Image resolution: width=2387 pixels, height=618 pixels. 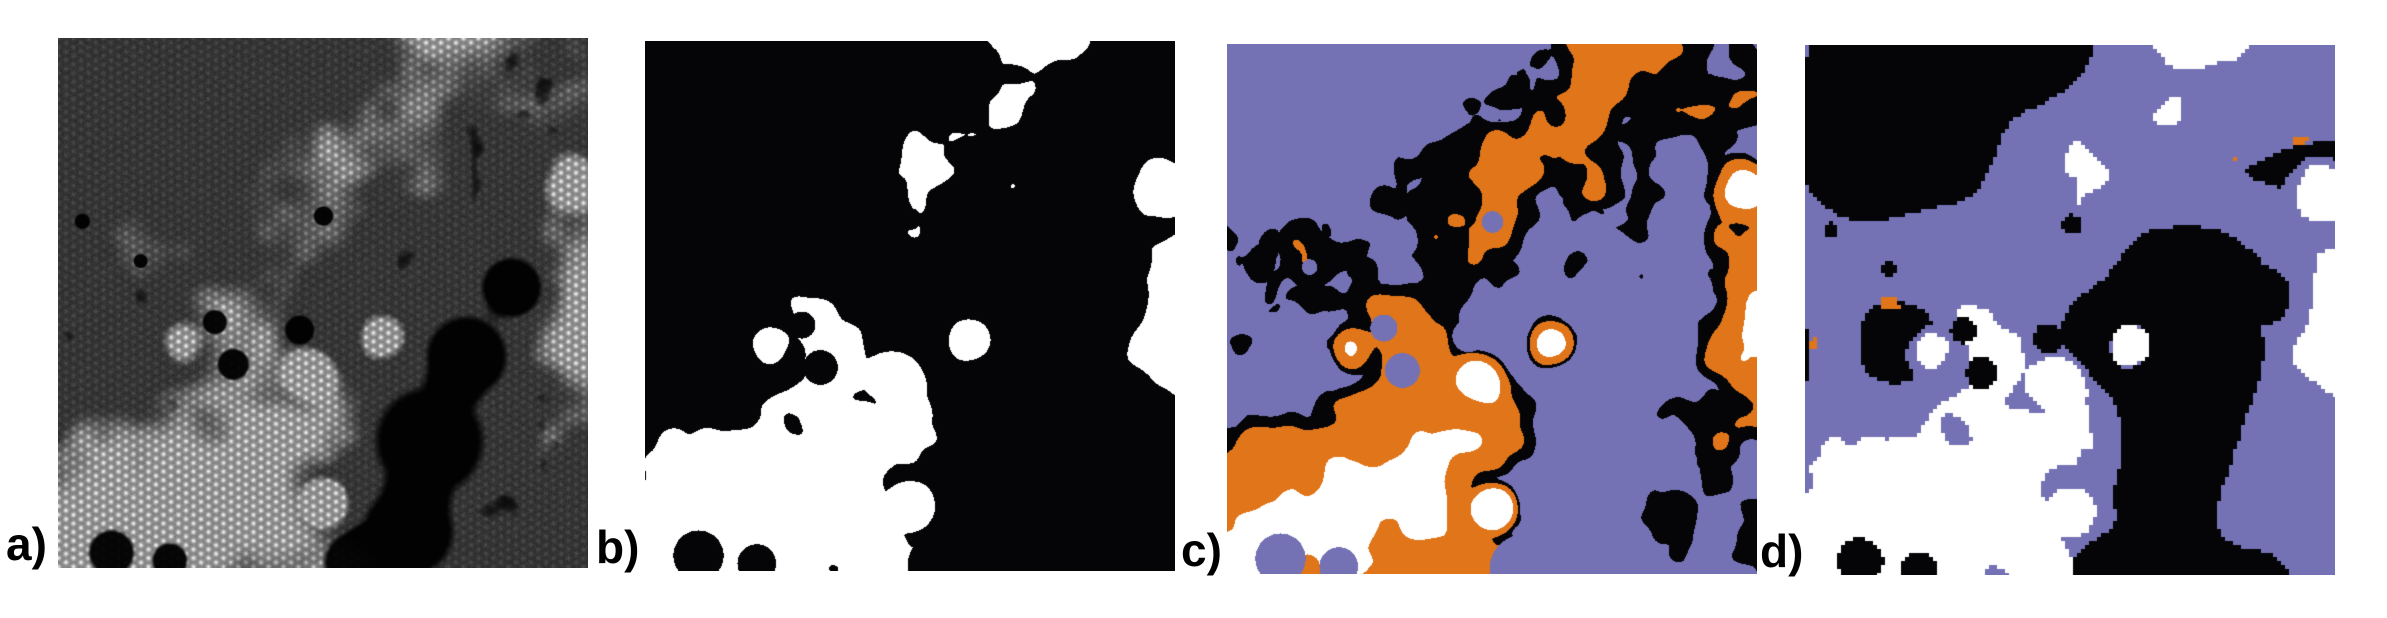 I want to click on panel-a-label: a), so click(x=26, y=544).